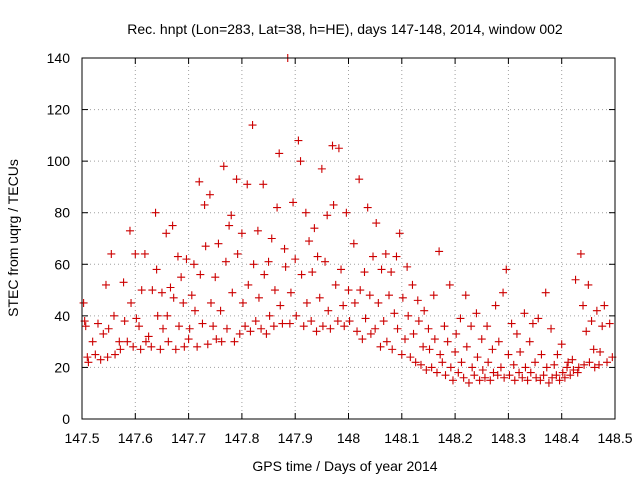 The height and width of the screenshot is (480, 640). What do you see at coordinates (59, 161) in the screenshot?
I see `y-tick-label: 100` at bounding box center [59, 161].